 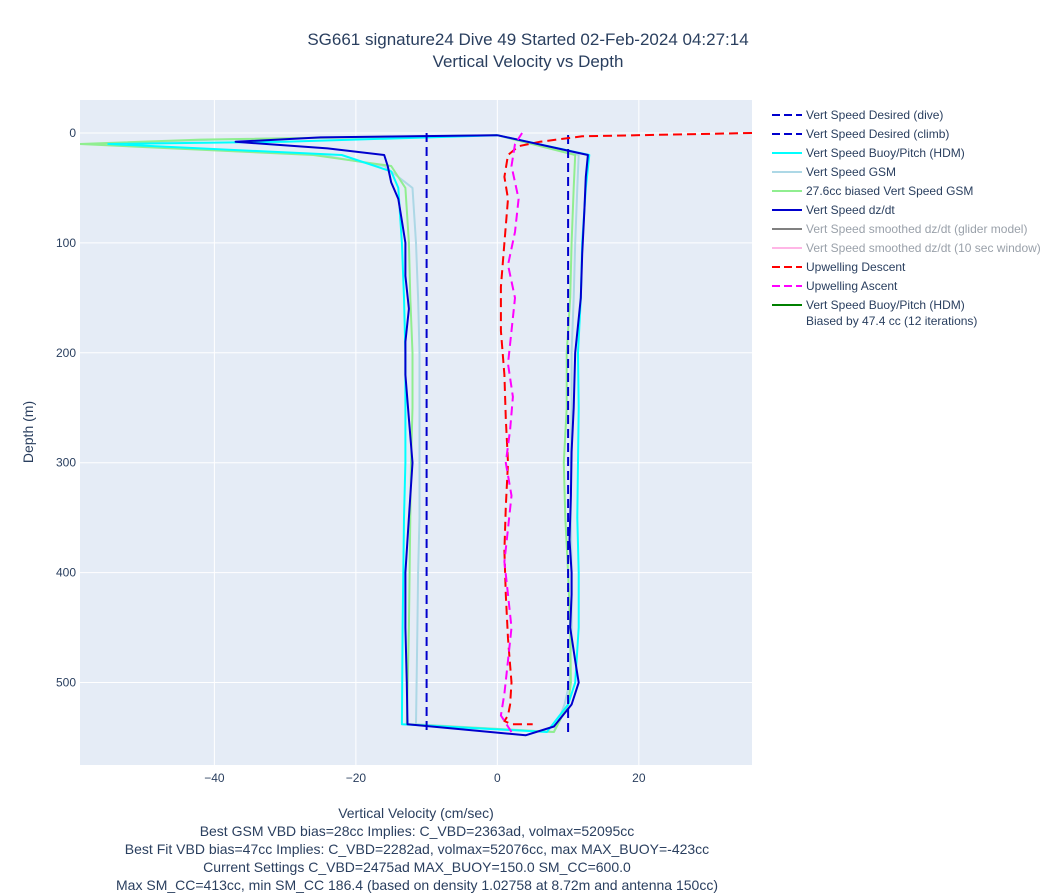 I want to click on y-tick-label: 300, so click(x=66, y=463).